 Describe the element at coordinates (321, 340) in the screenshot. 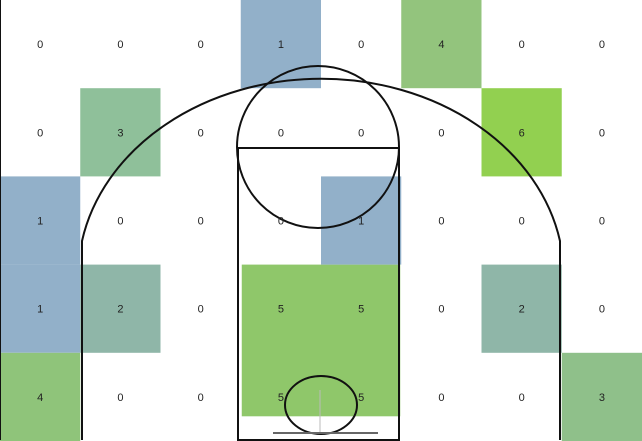

I see `heatmap-zone` at that location.